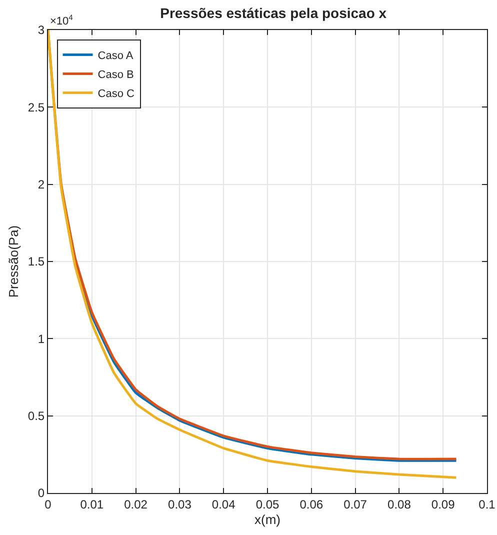 This screenshot has width=497, height=535. What do you see at coordinates (116, 94) in the screenshot?
I see `legend-label: Caso C` at bounding box center [116, 94].